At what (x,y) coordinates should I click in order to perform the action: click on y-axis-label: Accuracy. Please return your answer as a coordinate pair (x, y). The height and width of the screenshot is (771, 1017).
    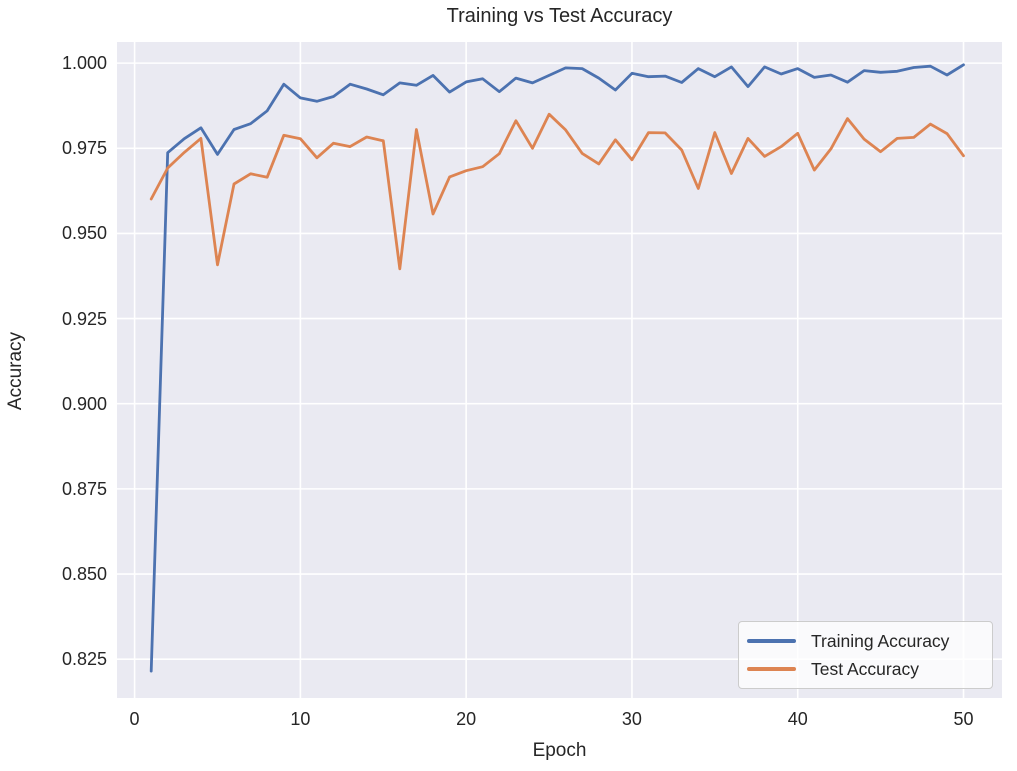
    Looking at the image, I should click on (15, 371).